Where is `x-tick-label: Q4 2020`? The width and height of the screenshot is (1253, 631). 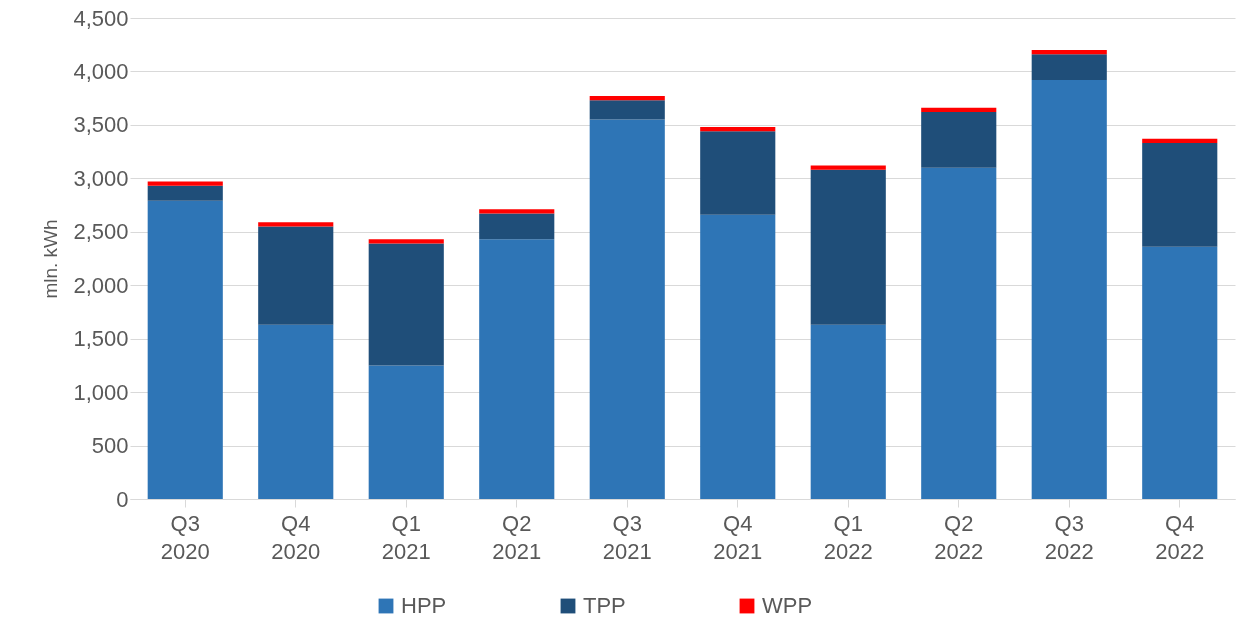
x-tick-label: Q4 2020 is located at coordinates (296, 537).